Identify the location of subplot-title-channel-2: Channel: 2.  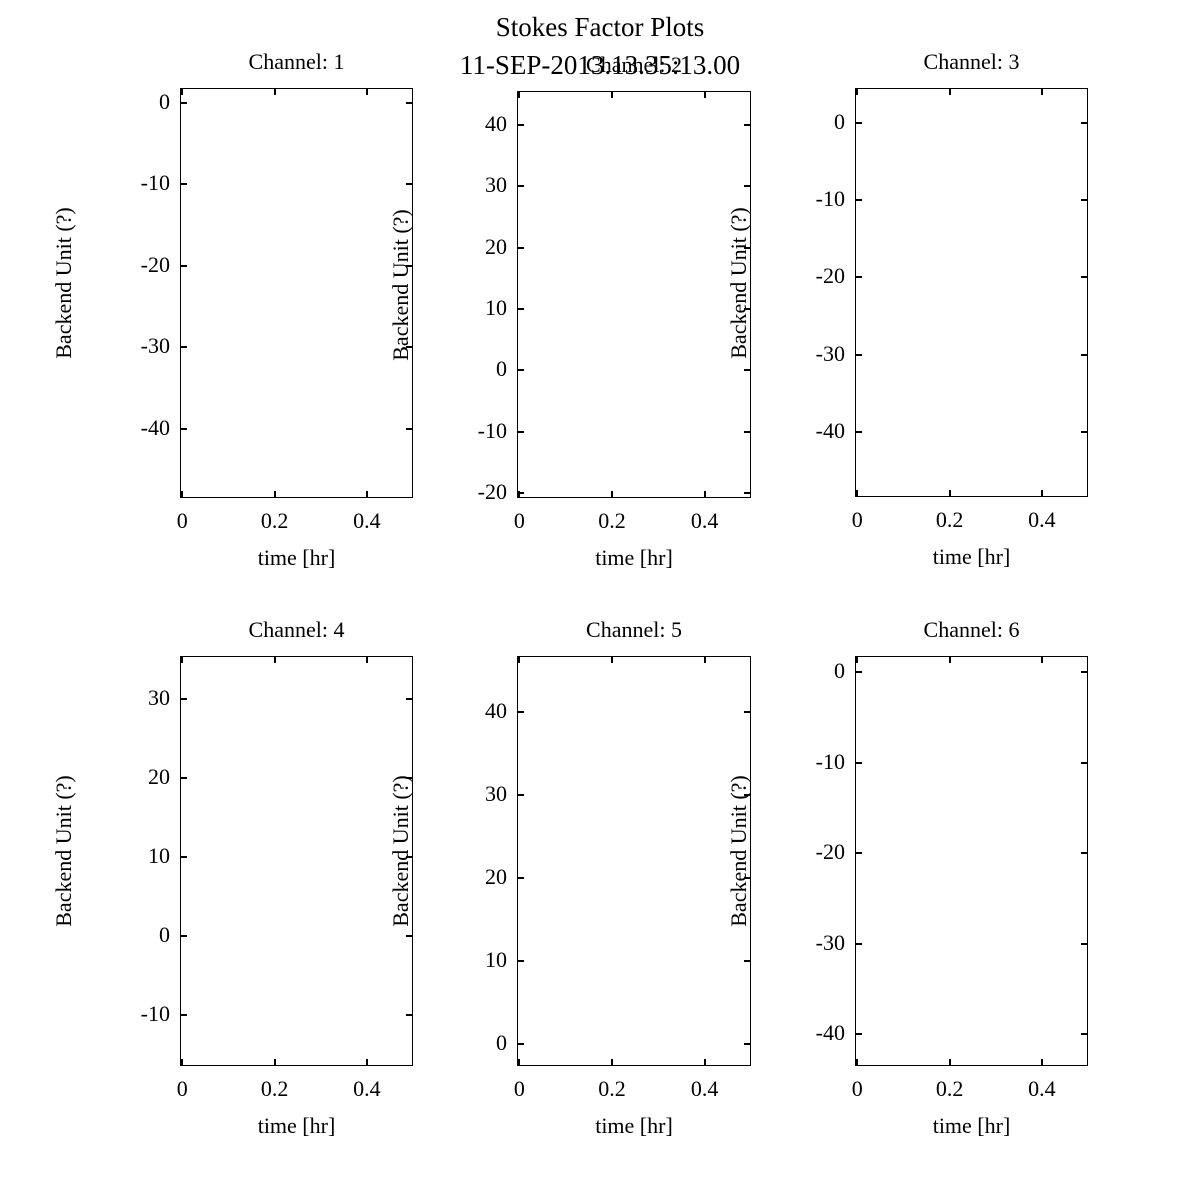
(634, 64).